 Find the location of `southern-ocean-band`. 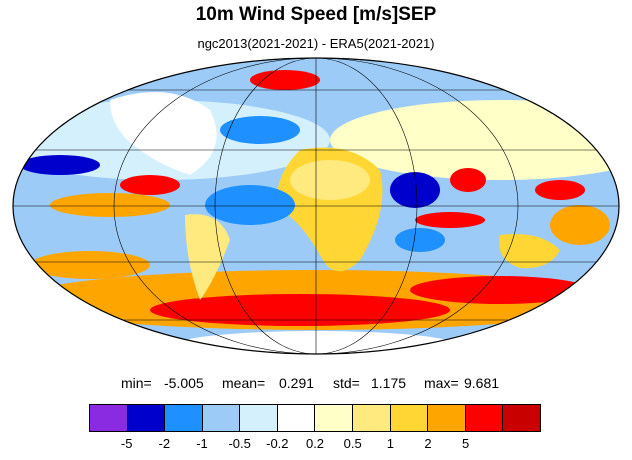

southern-ocean-band is located at coordinates (300, 310).